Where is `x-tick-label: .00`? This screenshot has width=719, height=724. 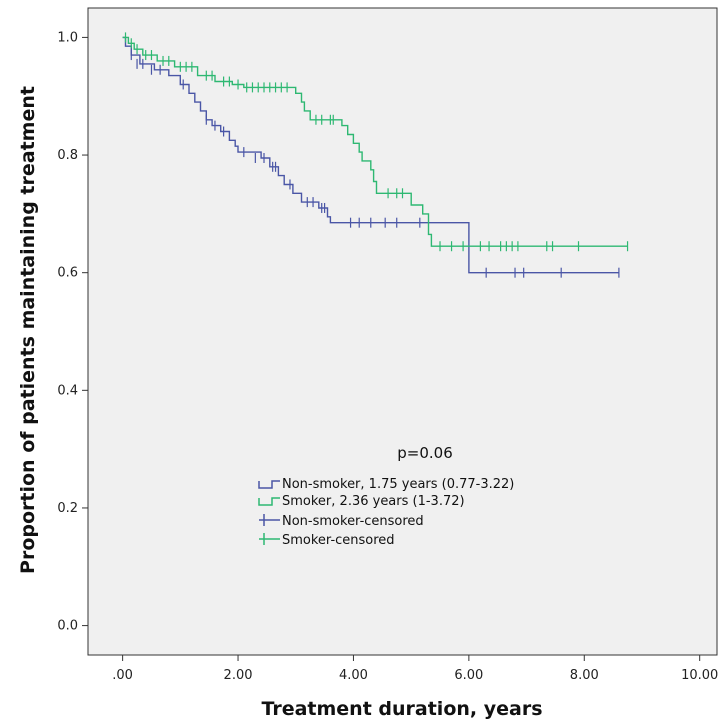
x-tick-label: .00 is located at coordinates (122, 675).